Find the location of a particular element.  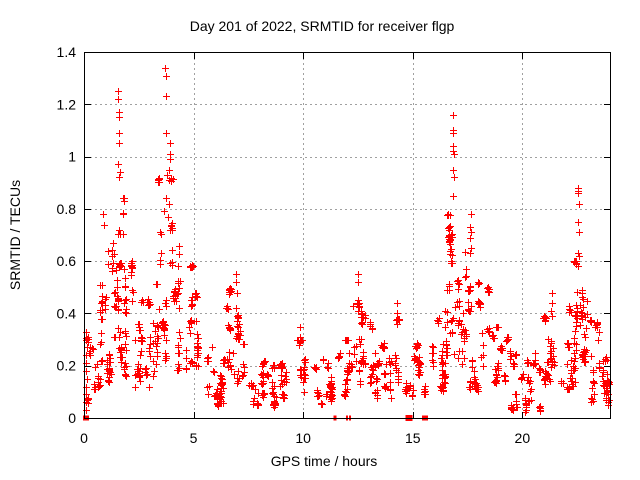

y-tick-label: 0.2 is located at coordinates (67, 366).